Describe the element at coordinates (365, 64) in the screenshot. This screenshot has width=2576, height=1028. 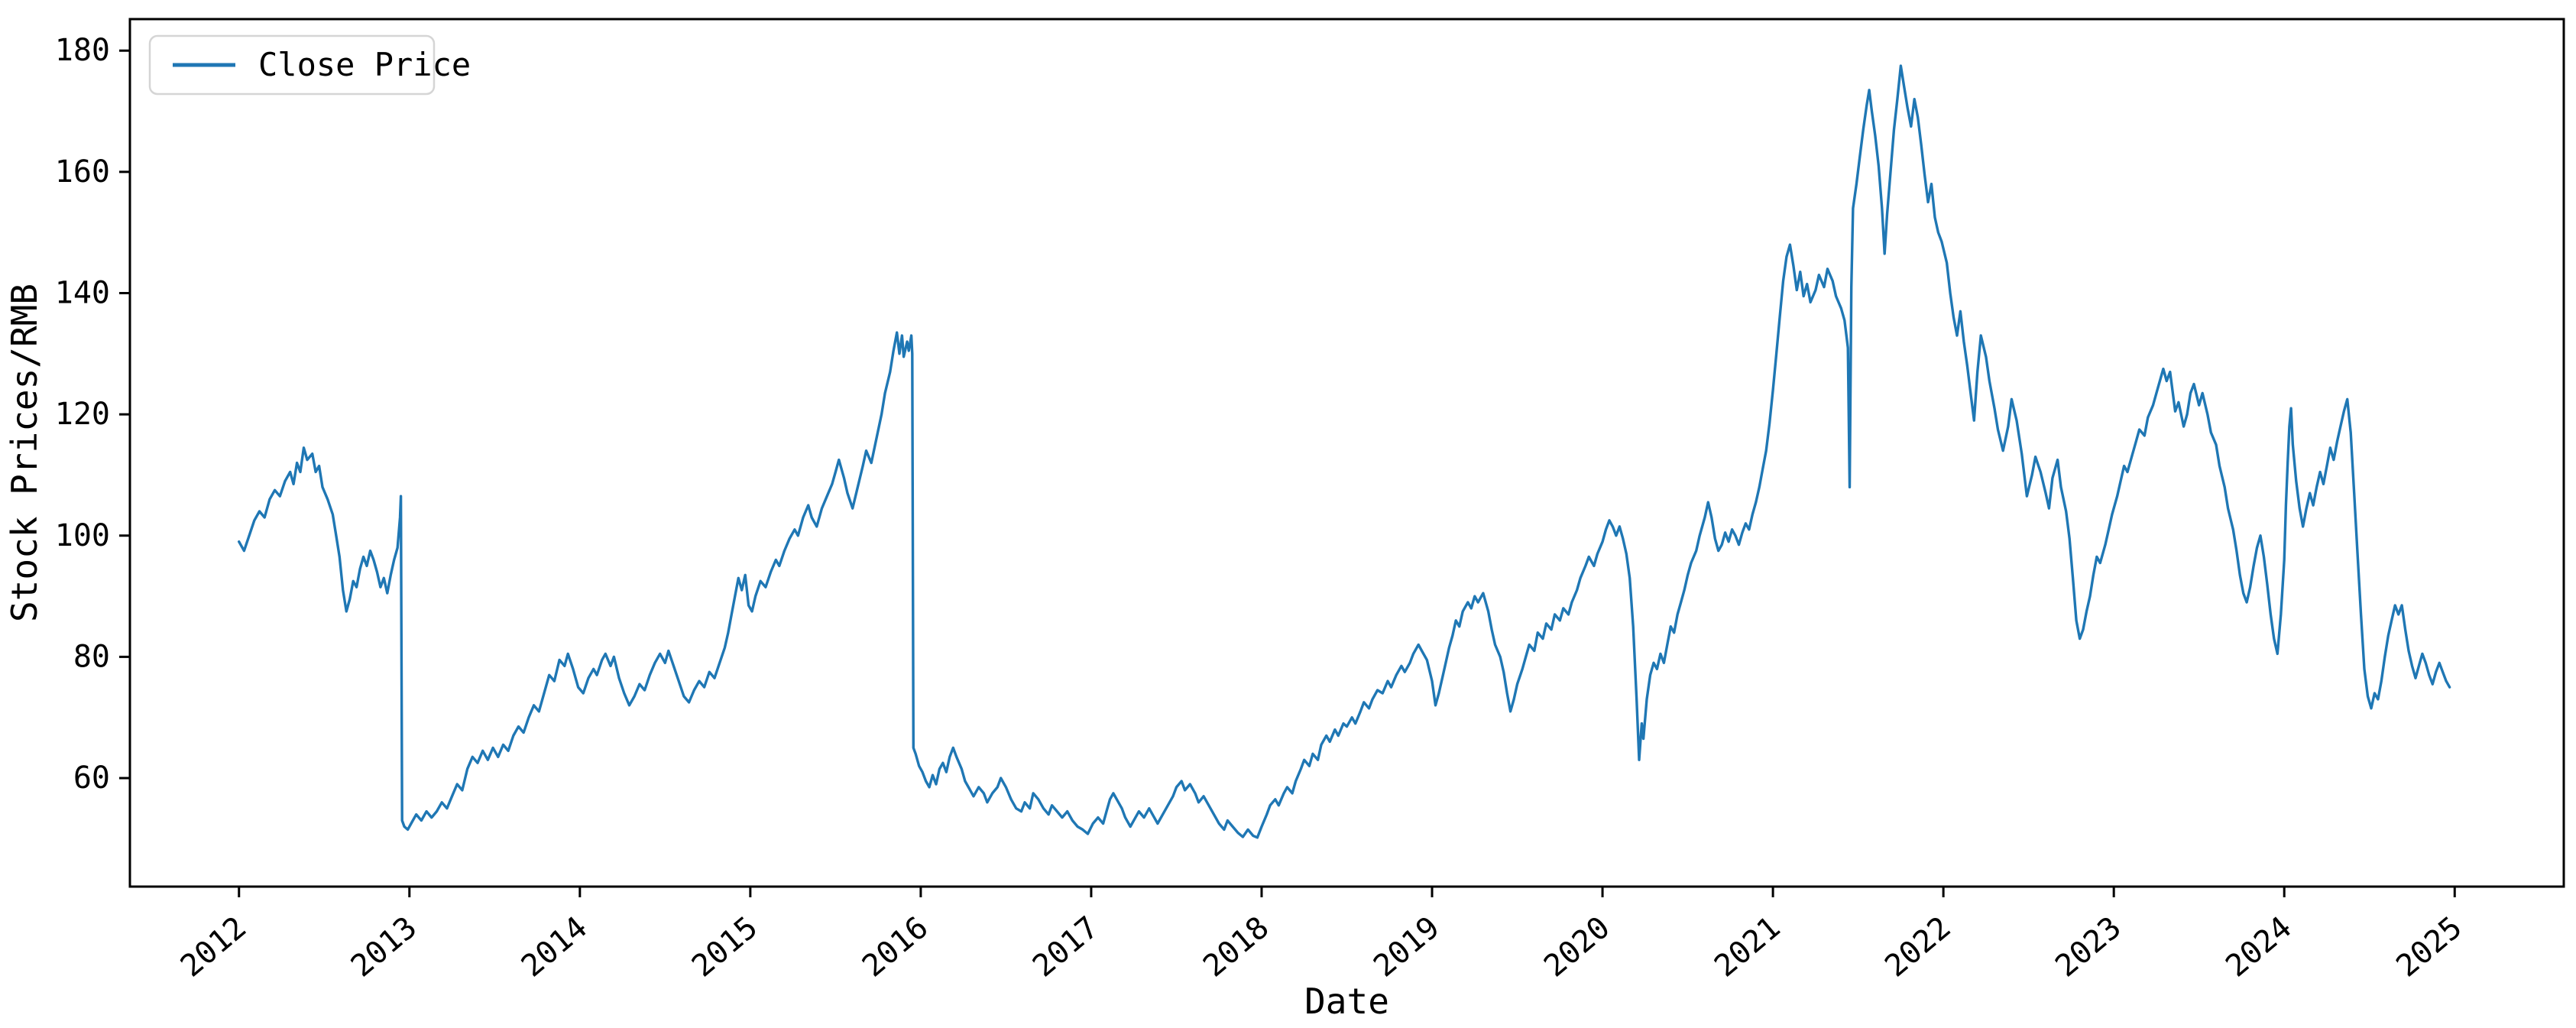
I see `legend-label: Close Price` at that location.